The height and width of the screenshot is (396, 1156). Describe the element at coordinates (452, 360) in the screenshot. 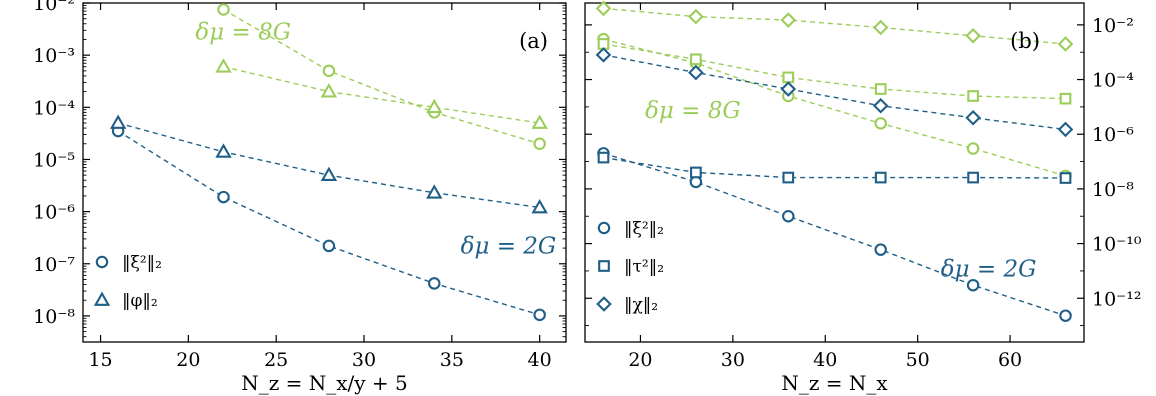

I see `x-tick-label: 35` at that location.